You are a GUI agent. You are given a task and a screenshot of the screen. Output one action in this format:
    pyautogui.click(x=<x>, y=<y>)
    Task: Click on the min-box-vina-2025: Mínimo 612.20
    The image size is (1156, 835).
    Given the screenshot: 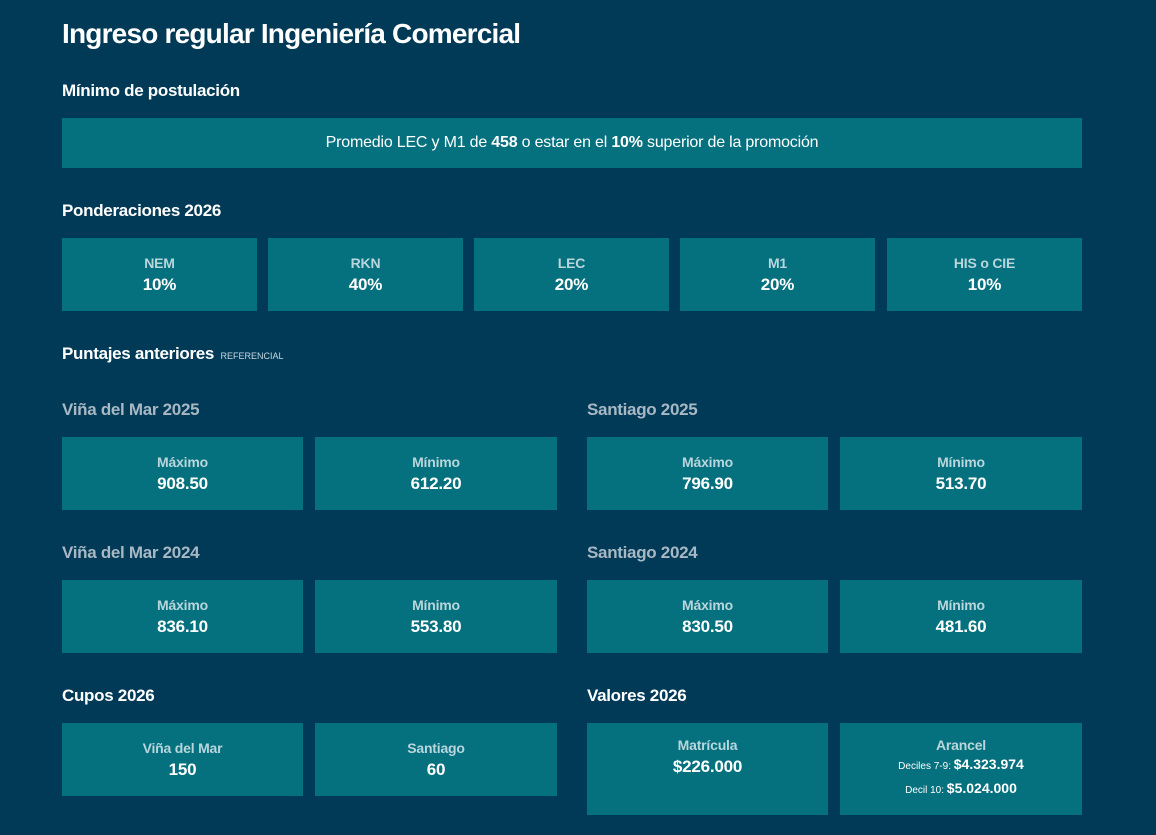 What is the action you would take?
    pyautogui.click(x=436, y=473)
    